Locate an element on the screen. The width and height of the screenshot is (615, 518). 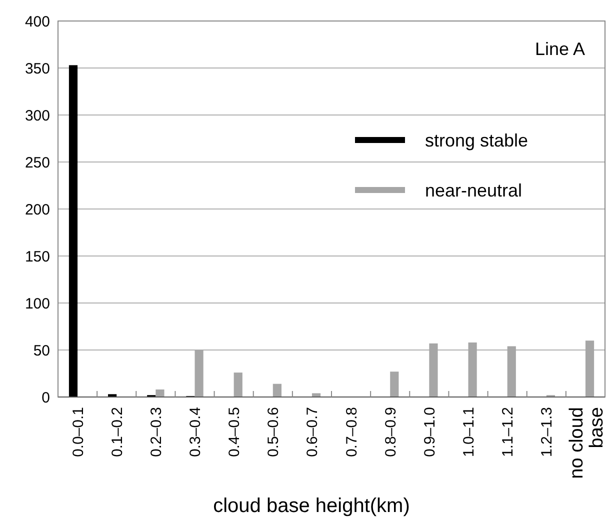
x-tick-label: 0.1–0.2 is located at coordinates (117, 432).